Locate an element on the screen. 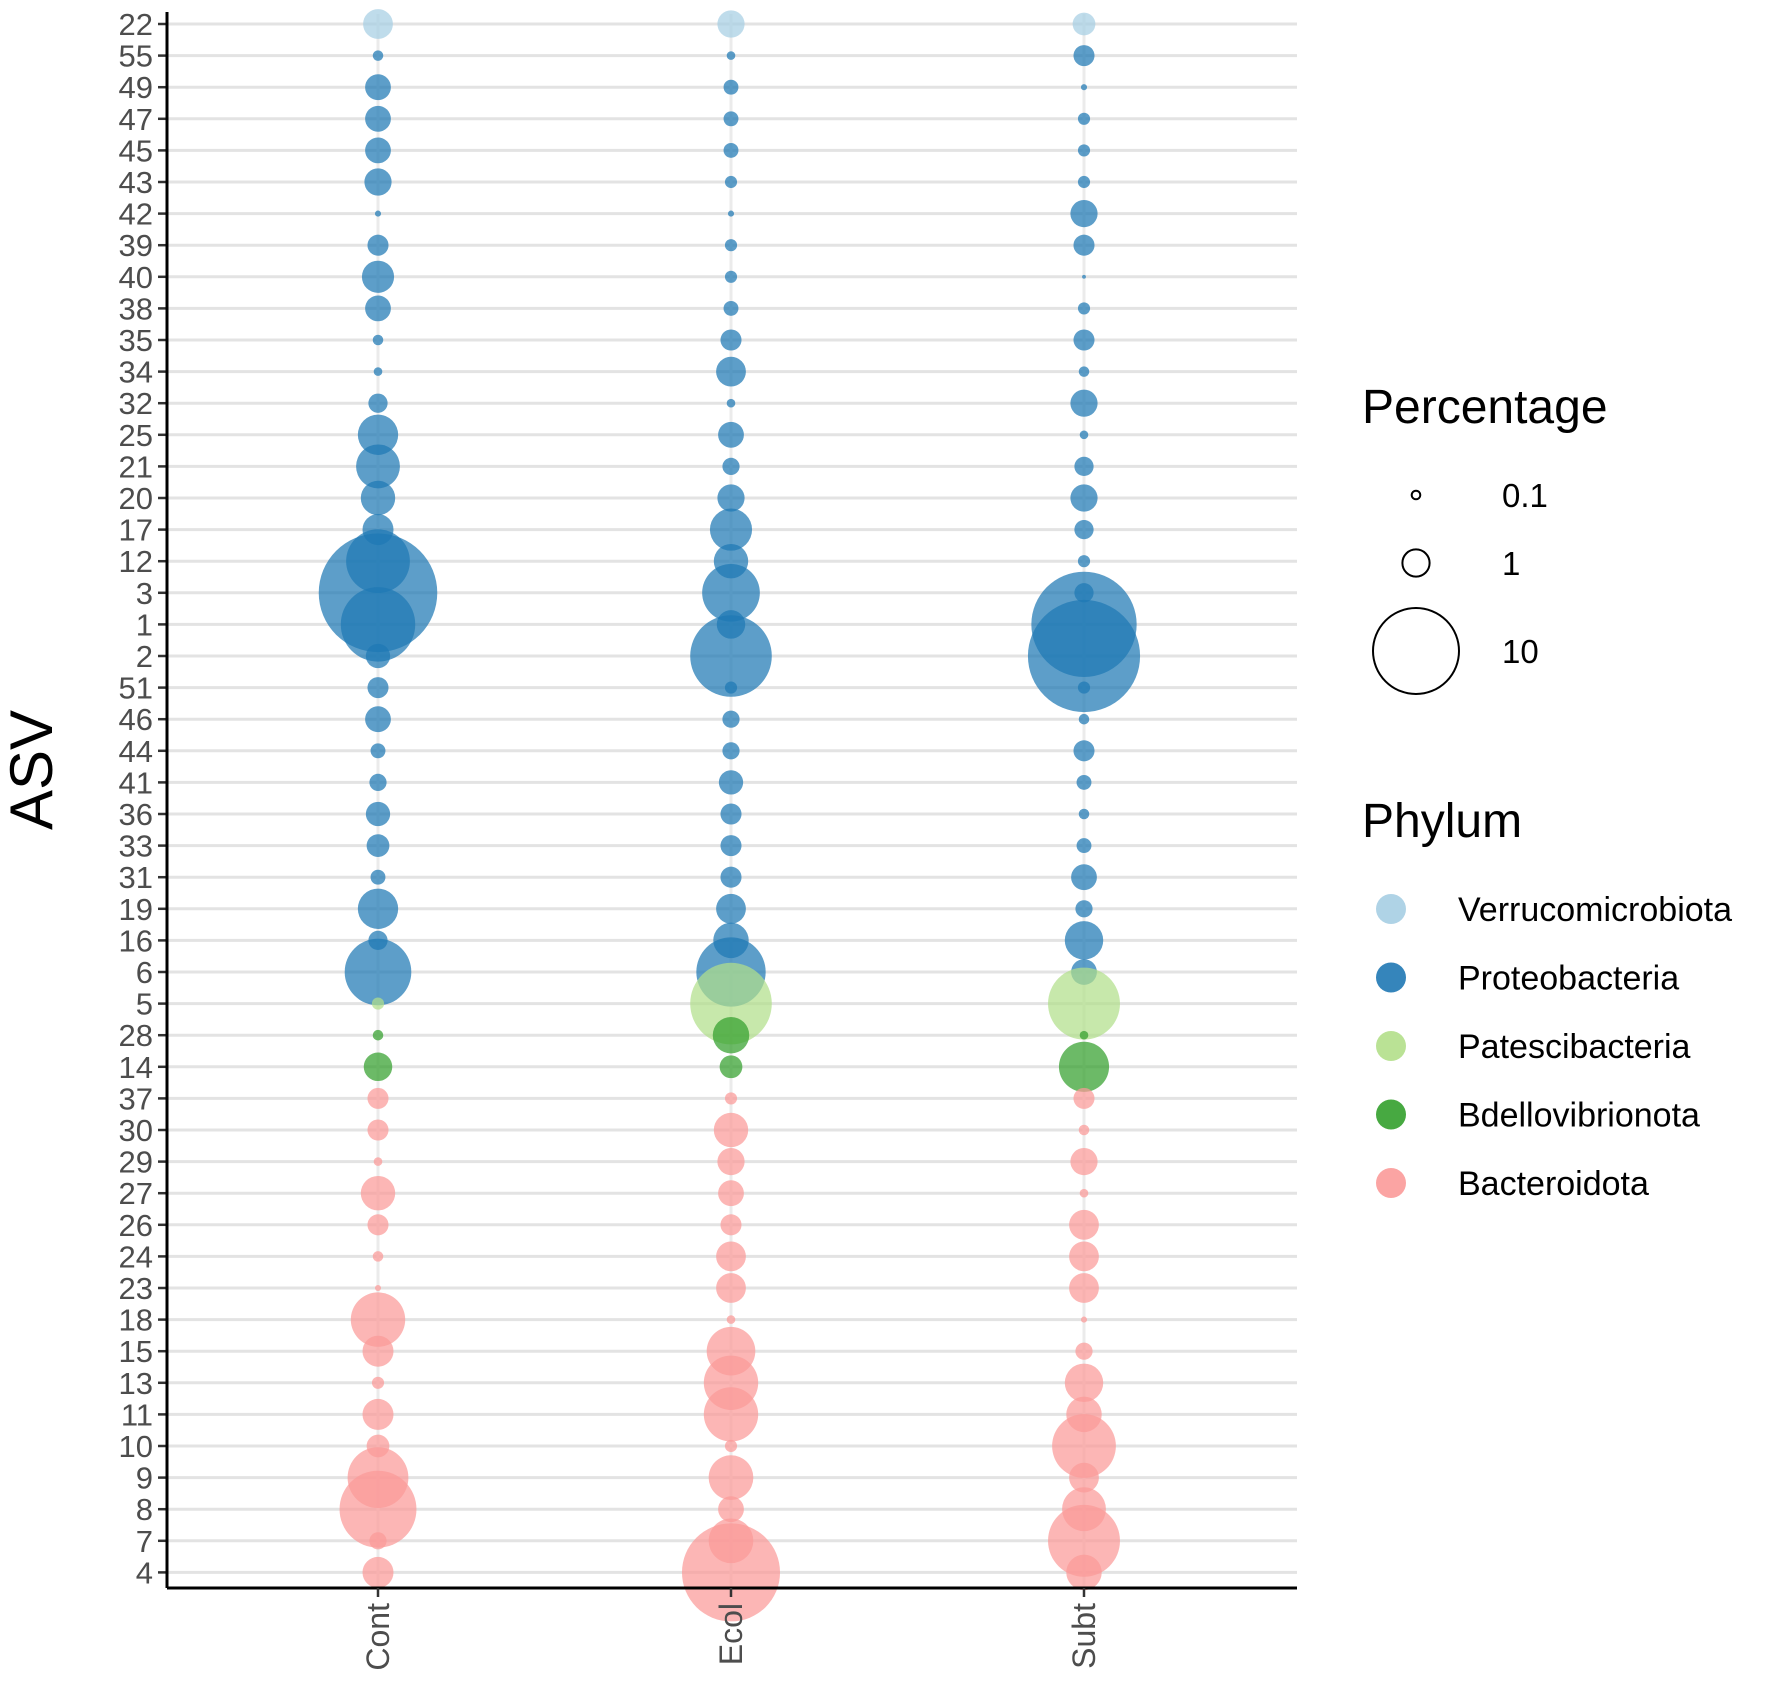 The height and width of the screenshot is (1702, 1776). legend-color-label: Proteobacteria is located at coordinates (1568, 979).